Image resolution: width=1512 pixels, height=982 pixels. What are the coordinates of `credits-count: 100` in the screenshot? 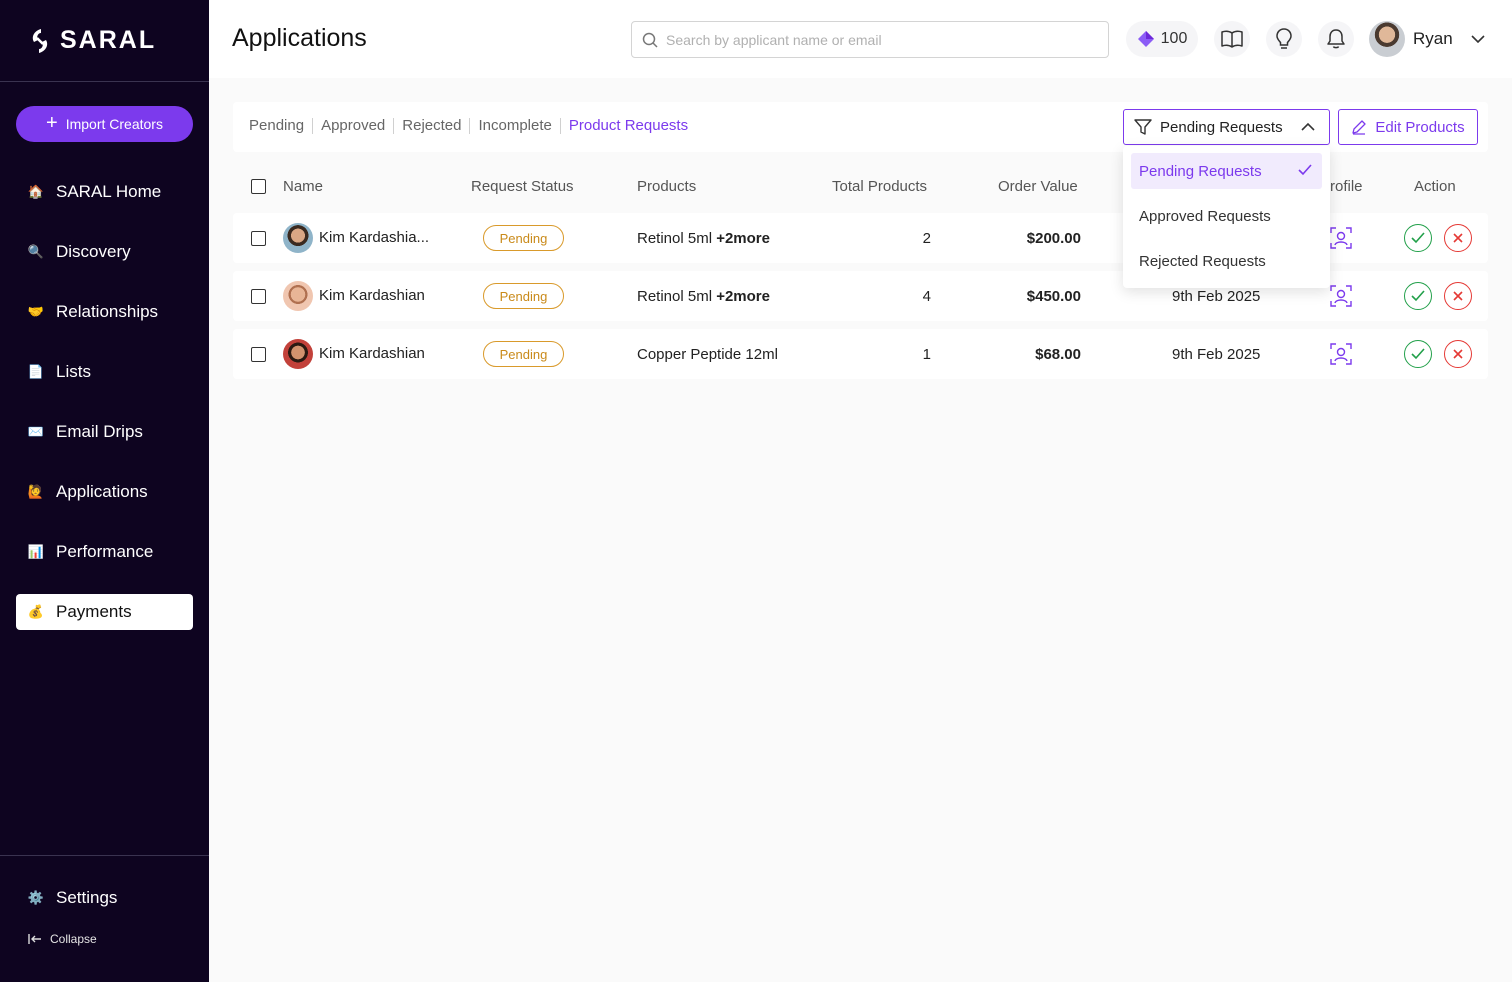 It's located at (1174, 38).